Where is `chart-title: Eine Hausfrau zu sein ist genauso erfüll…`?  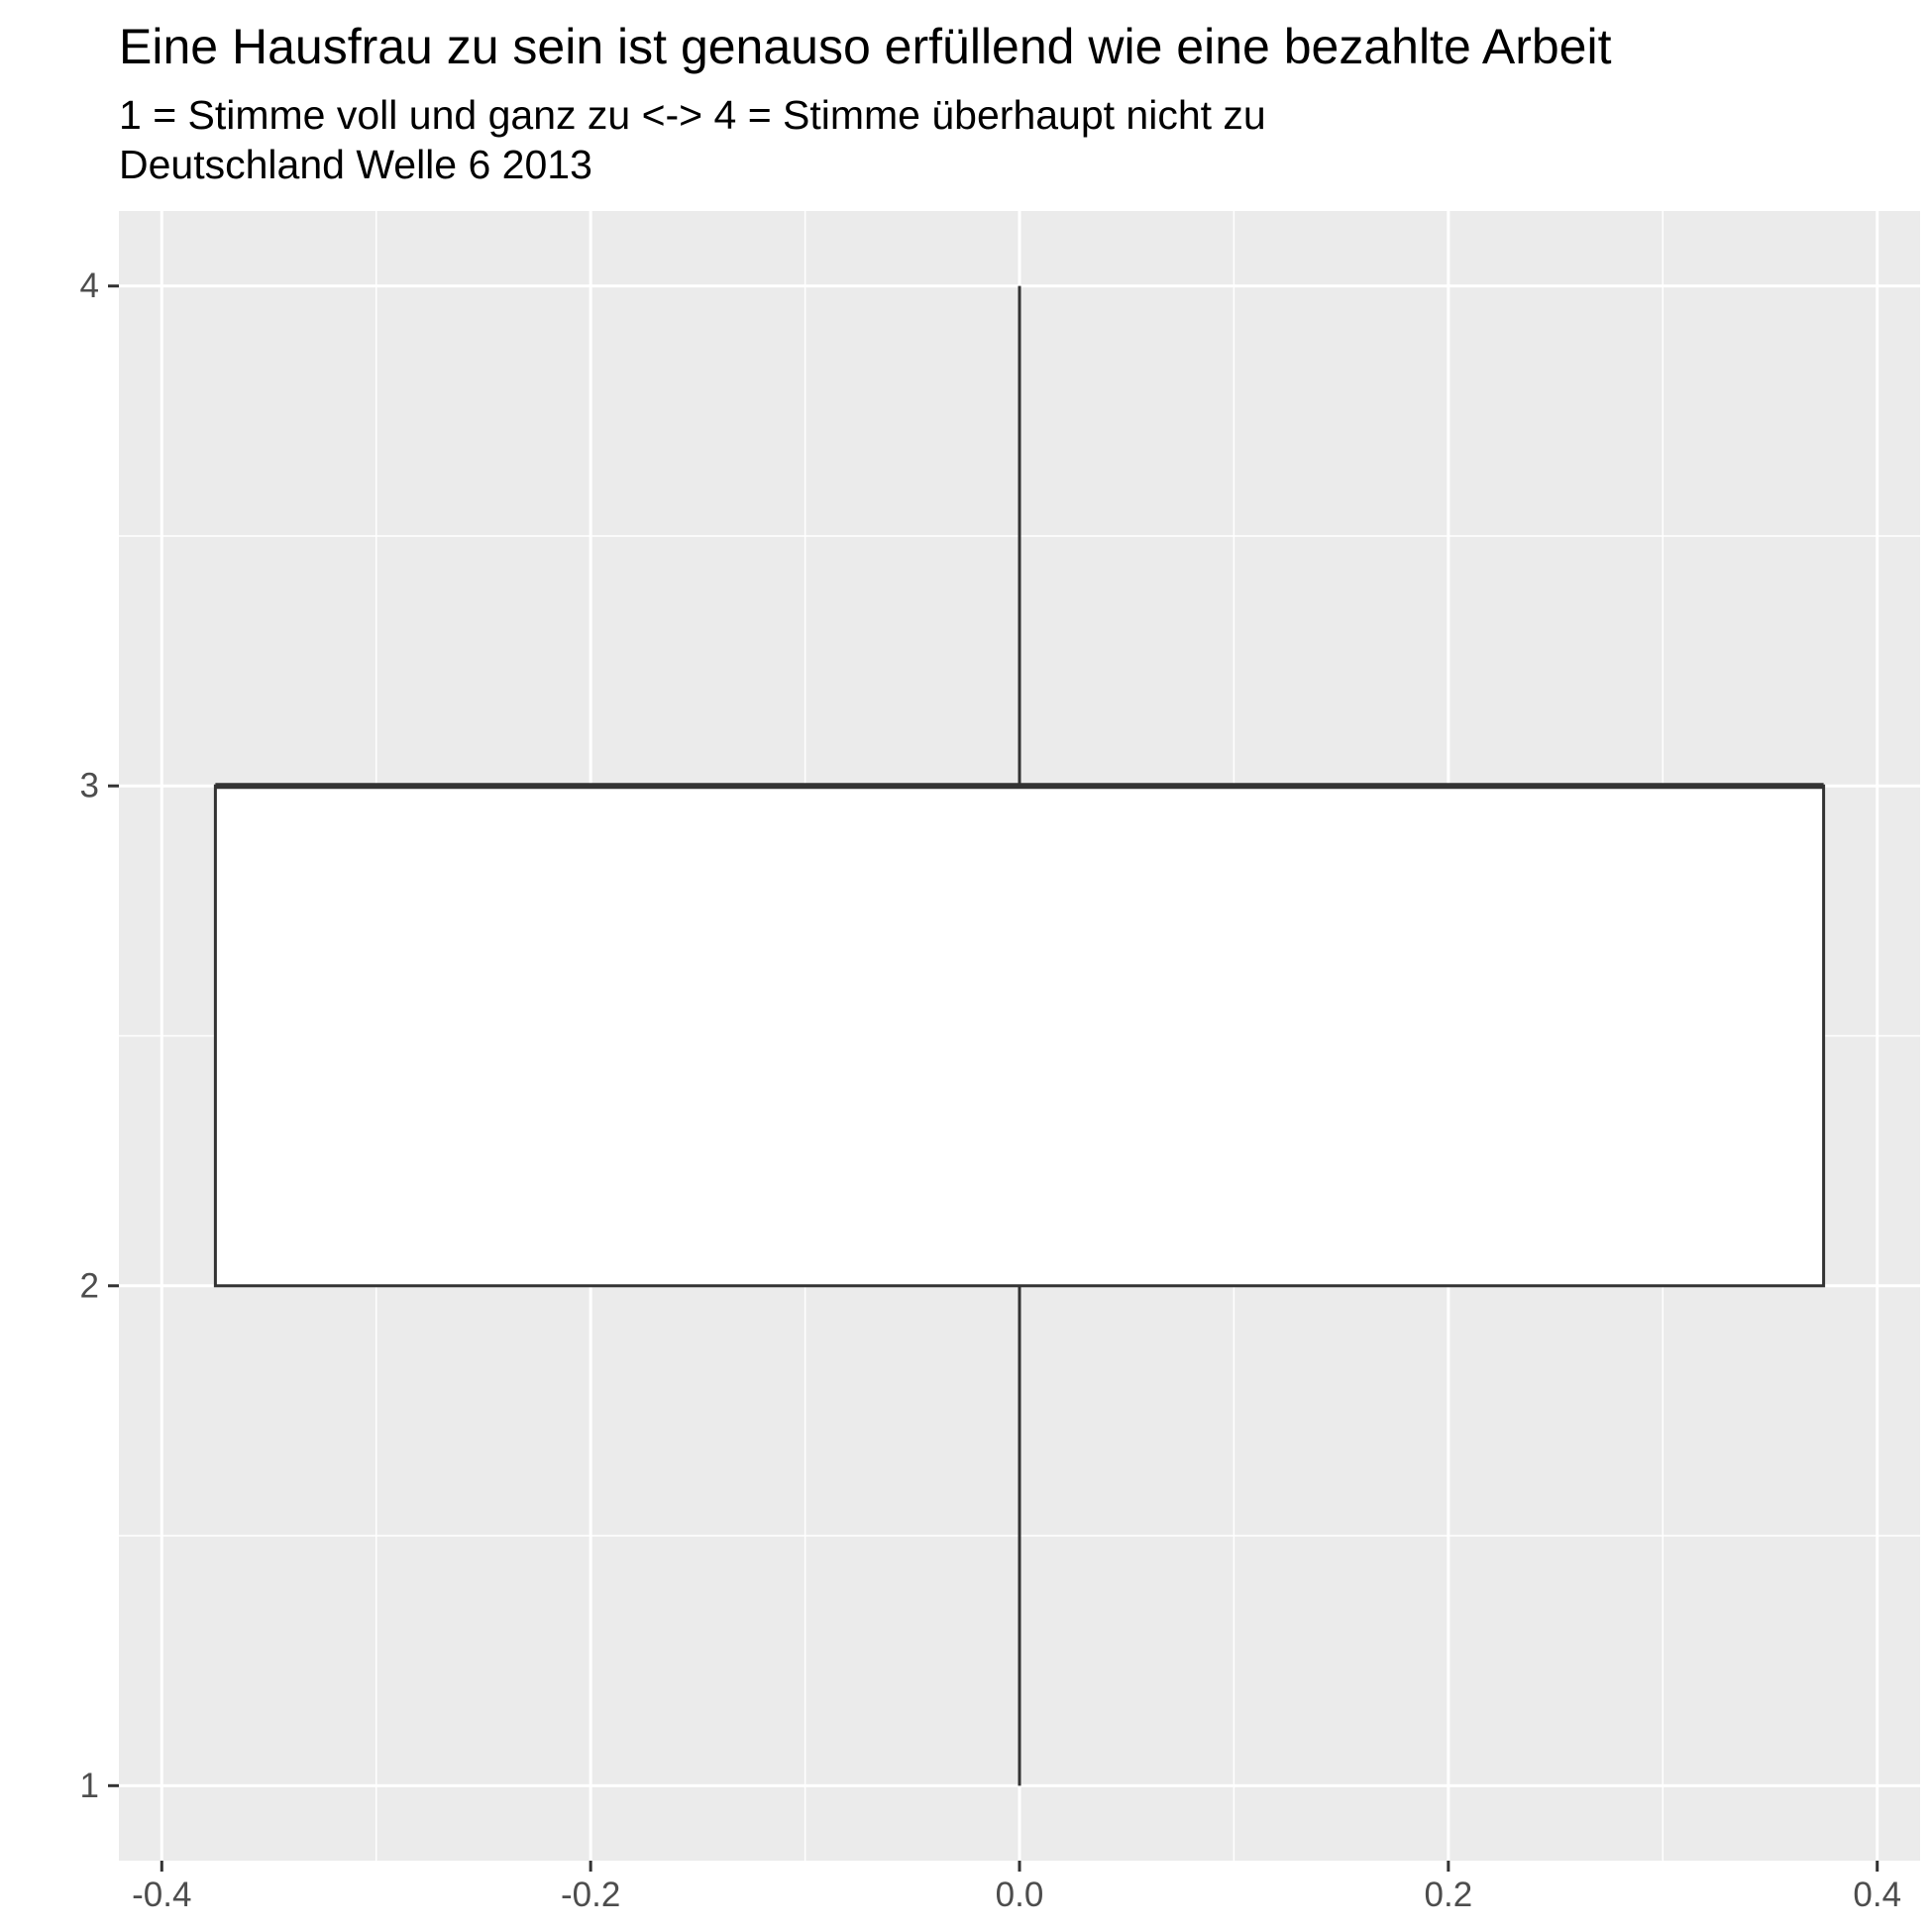 chart-title: Eine Hausfrau zu sein ist genauso erfüll… is located at coordinates (866, 47).